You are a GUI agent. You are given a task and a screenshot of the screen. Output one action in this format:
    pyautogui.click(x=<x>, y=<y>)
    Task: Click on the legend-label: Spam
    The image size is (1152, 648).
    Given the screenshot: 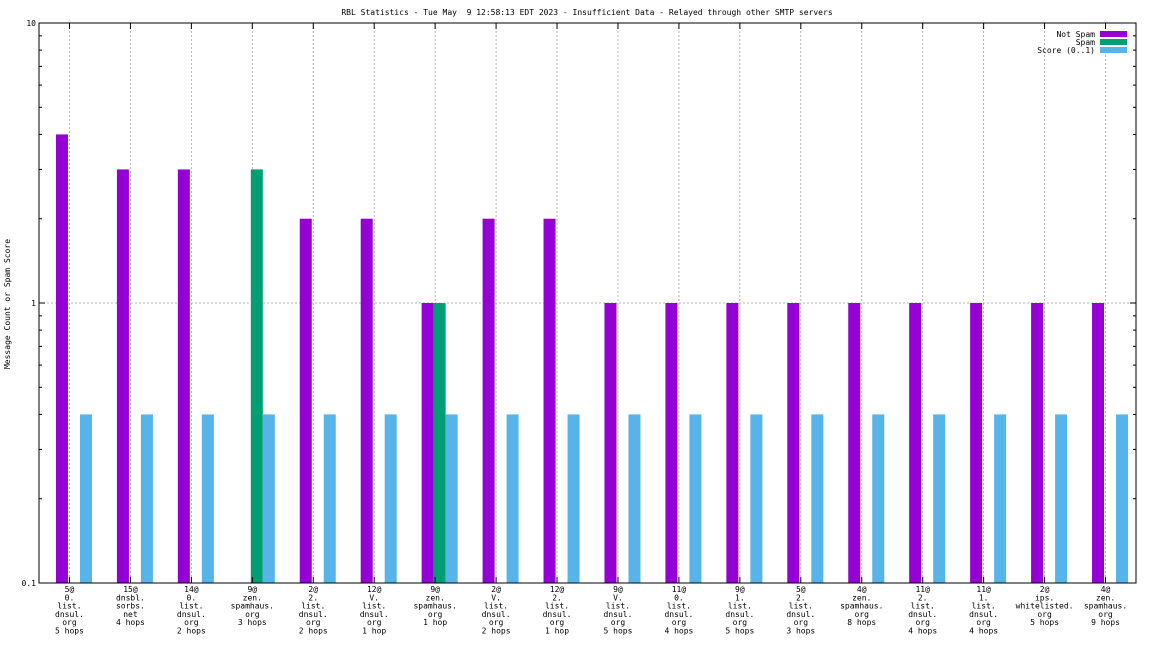 What is the action you would take?
    pyautogui.click(x=1085, y=42)
    